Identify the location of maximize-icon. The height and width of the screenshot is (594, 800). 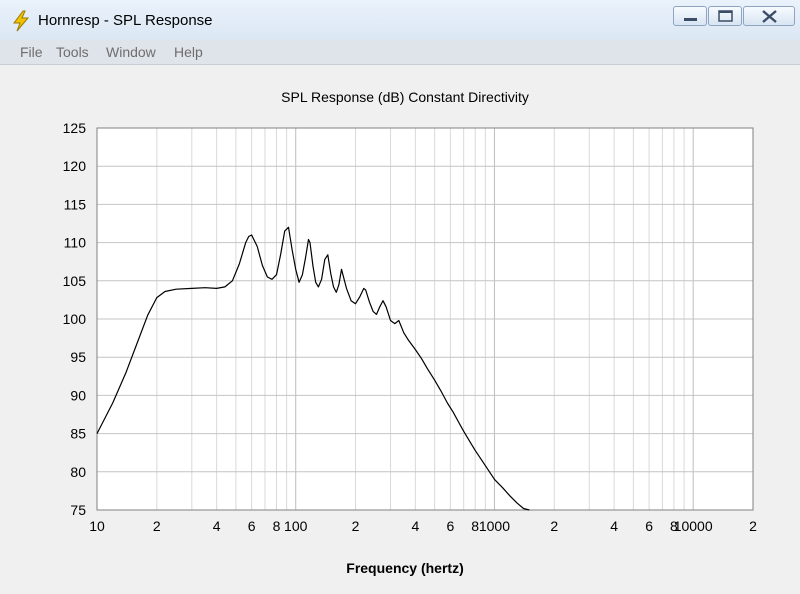
(725, 16).